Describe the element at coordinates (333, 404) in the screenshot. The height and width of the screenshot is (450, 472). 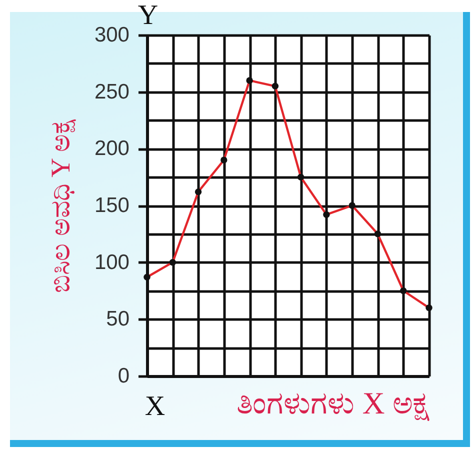
I see `x-axis-title: ತಿಂಗಳುಗಳು X ಅಕ್ಷ` at that location.